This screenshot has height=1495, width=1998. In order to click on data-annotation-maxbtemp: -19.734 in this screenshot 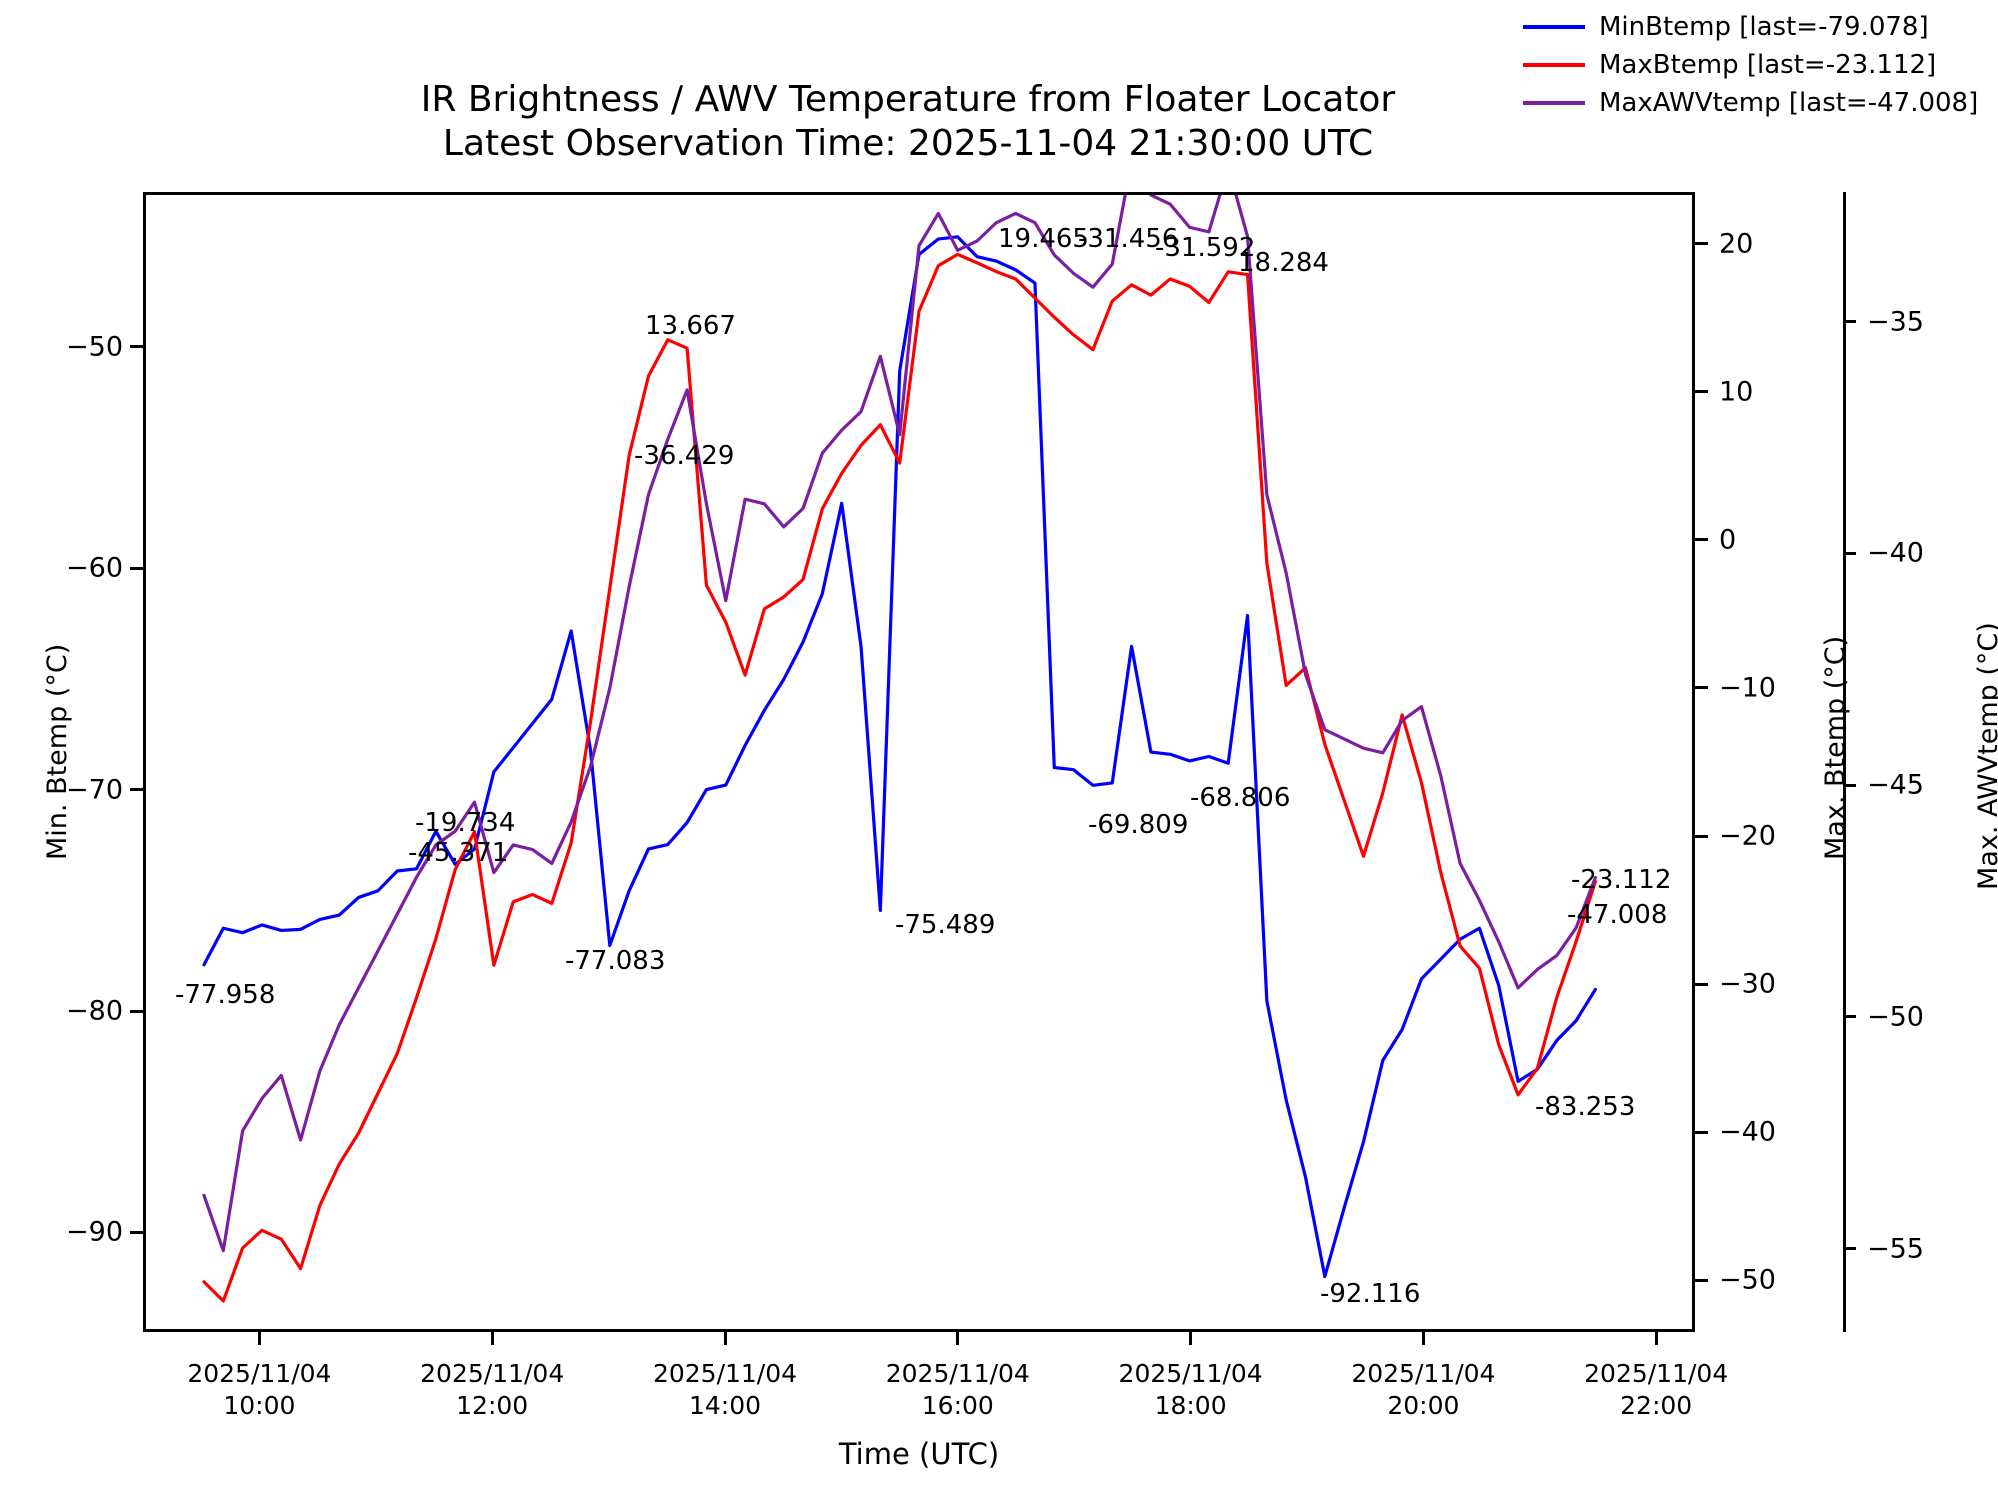, I will do `click(465, 823)`.